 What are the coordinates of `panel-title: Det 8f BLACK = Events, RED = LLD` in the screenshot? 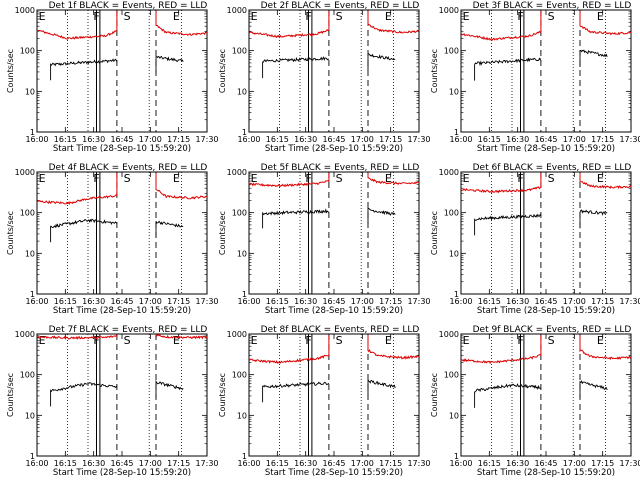 It's located at (340, 330).